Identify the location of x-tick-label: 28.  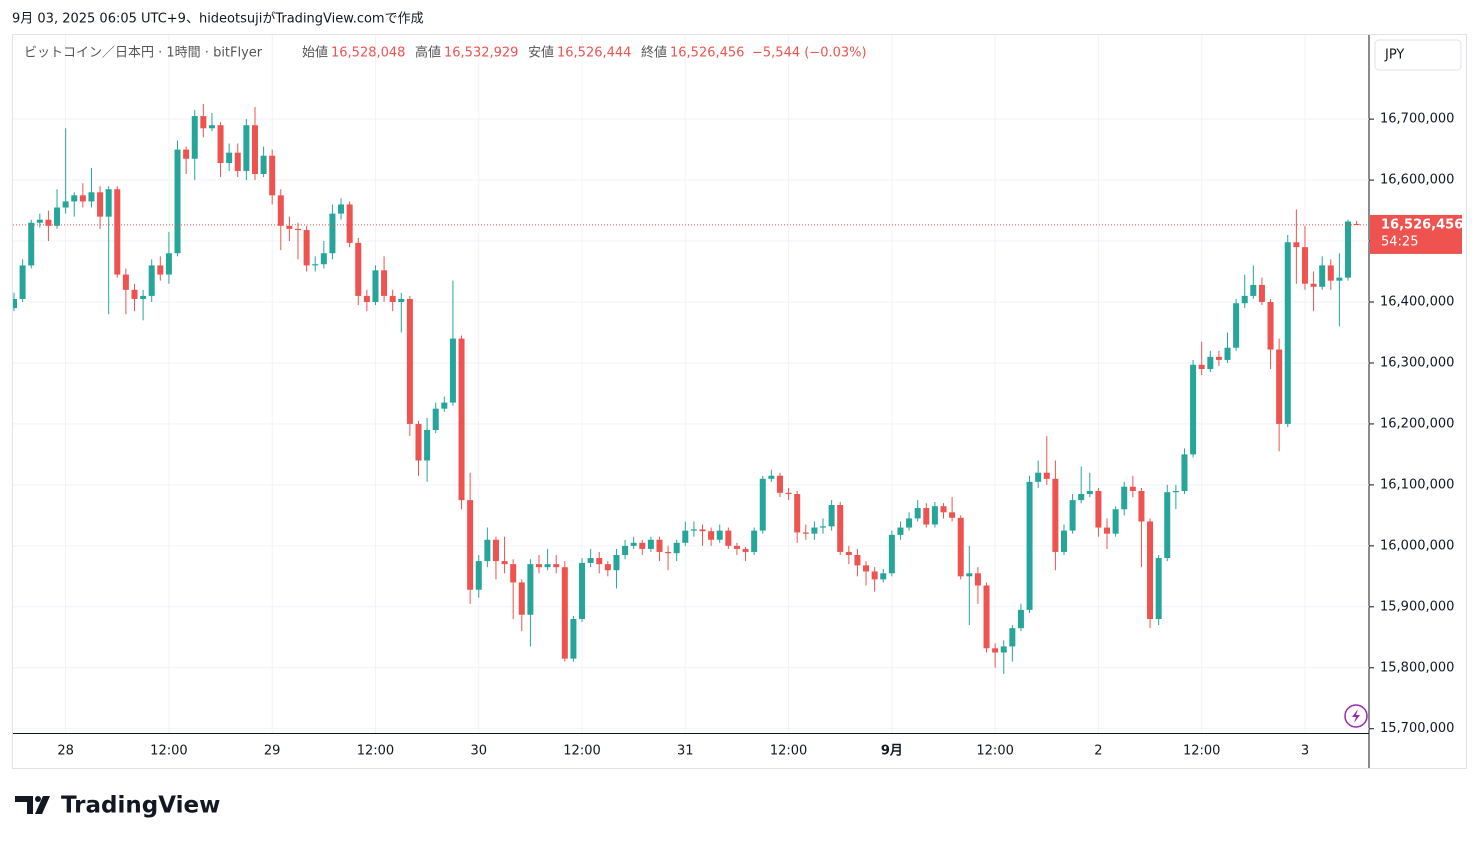
(65, 751).